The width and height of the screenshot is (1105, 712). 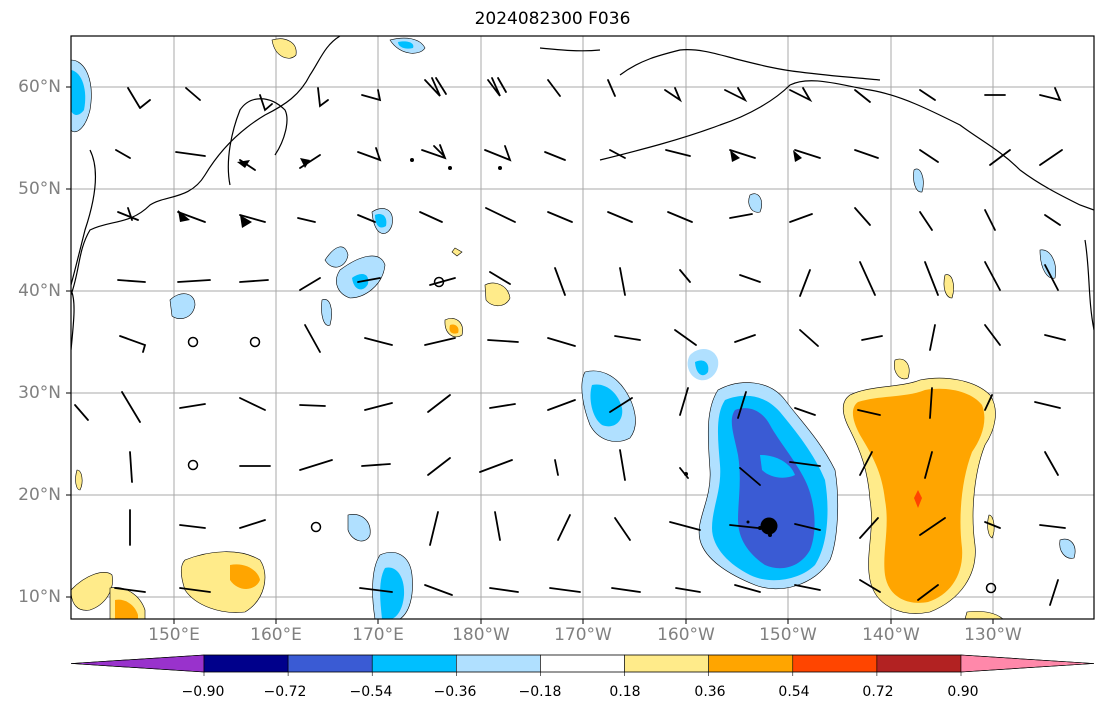 What do you see at coordinates (371, 692) in the screenshot?
I see `colorbar-tick-label: −0.54` at bounding box center [371, 692].